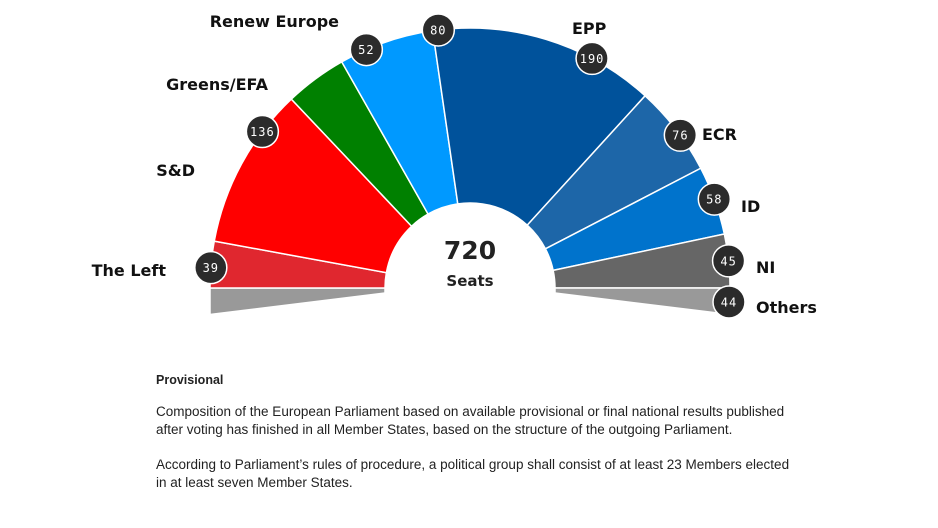 The width and height of the screenshot is (938, 528). What do you see at coordinates (175, 170) in the screenshot?
I see `label-s-d: S&D` at bounding box center [175, 170].